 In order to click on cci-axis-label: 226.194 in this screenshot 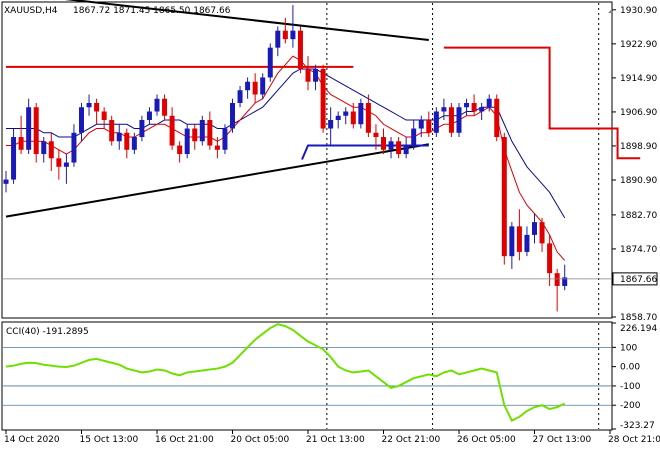, I will do `click(638, 329)`.